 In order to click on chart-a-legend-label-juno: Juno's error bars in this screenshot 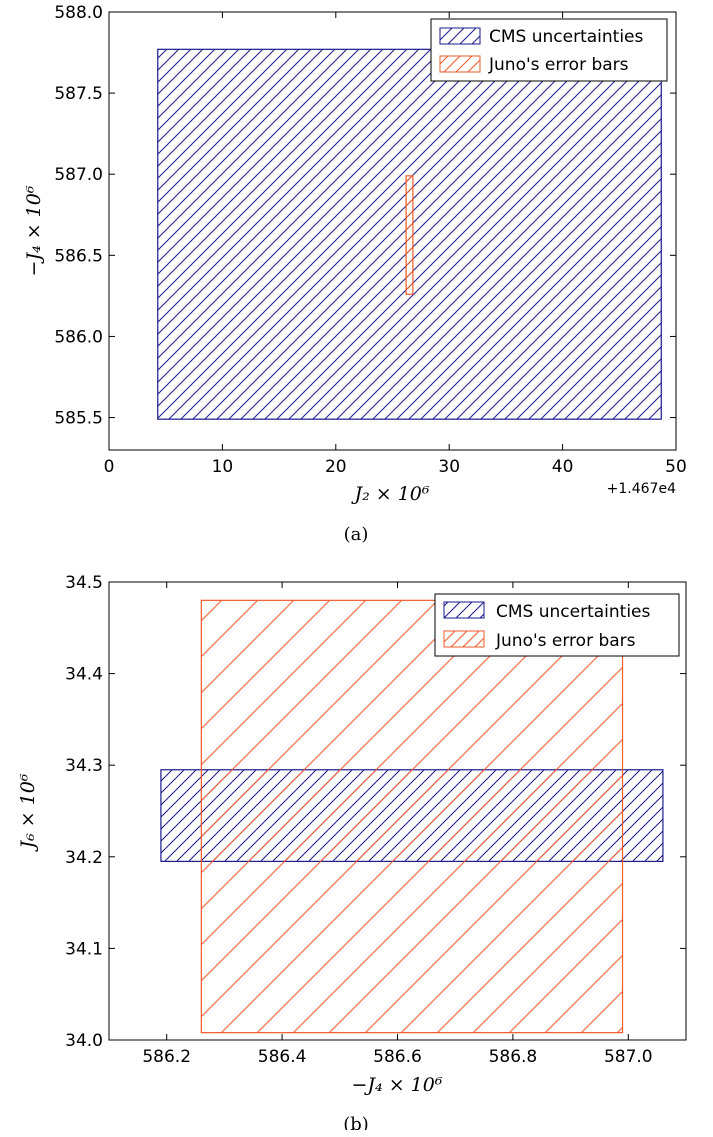, I will do `click(558, 65)`.